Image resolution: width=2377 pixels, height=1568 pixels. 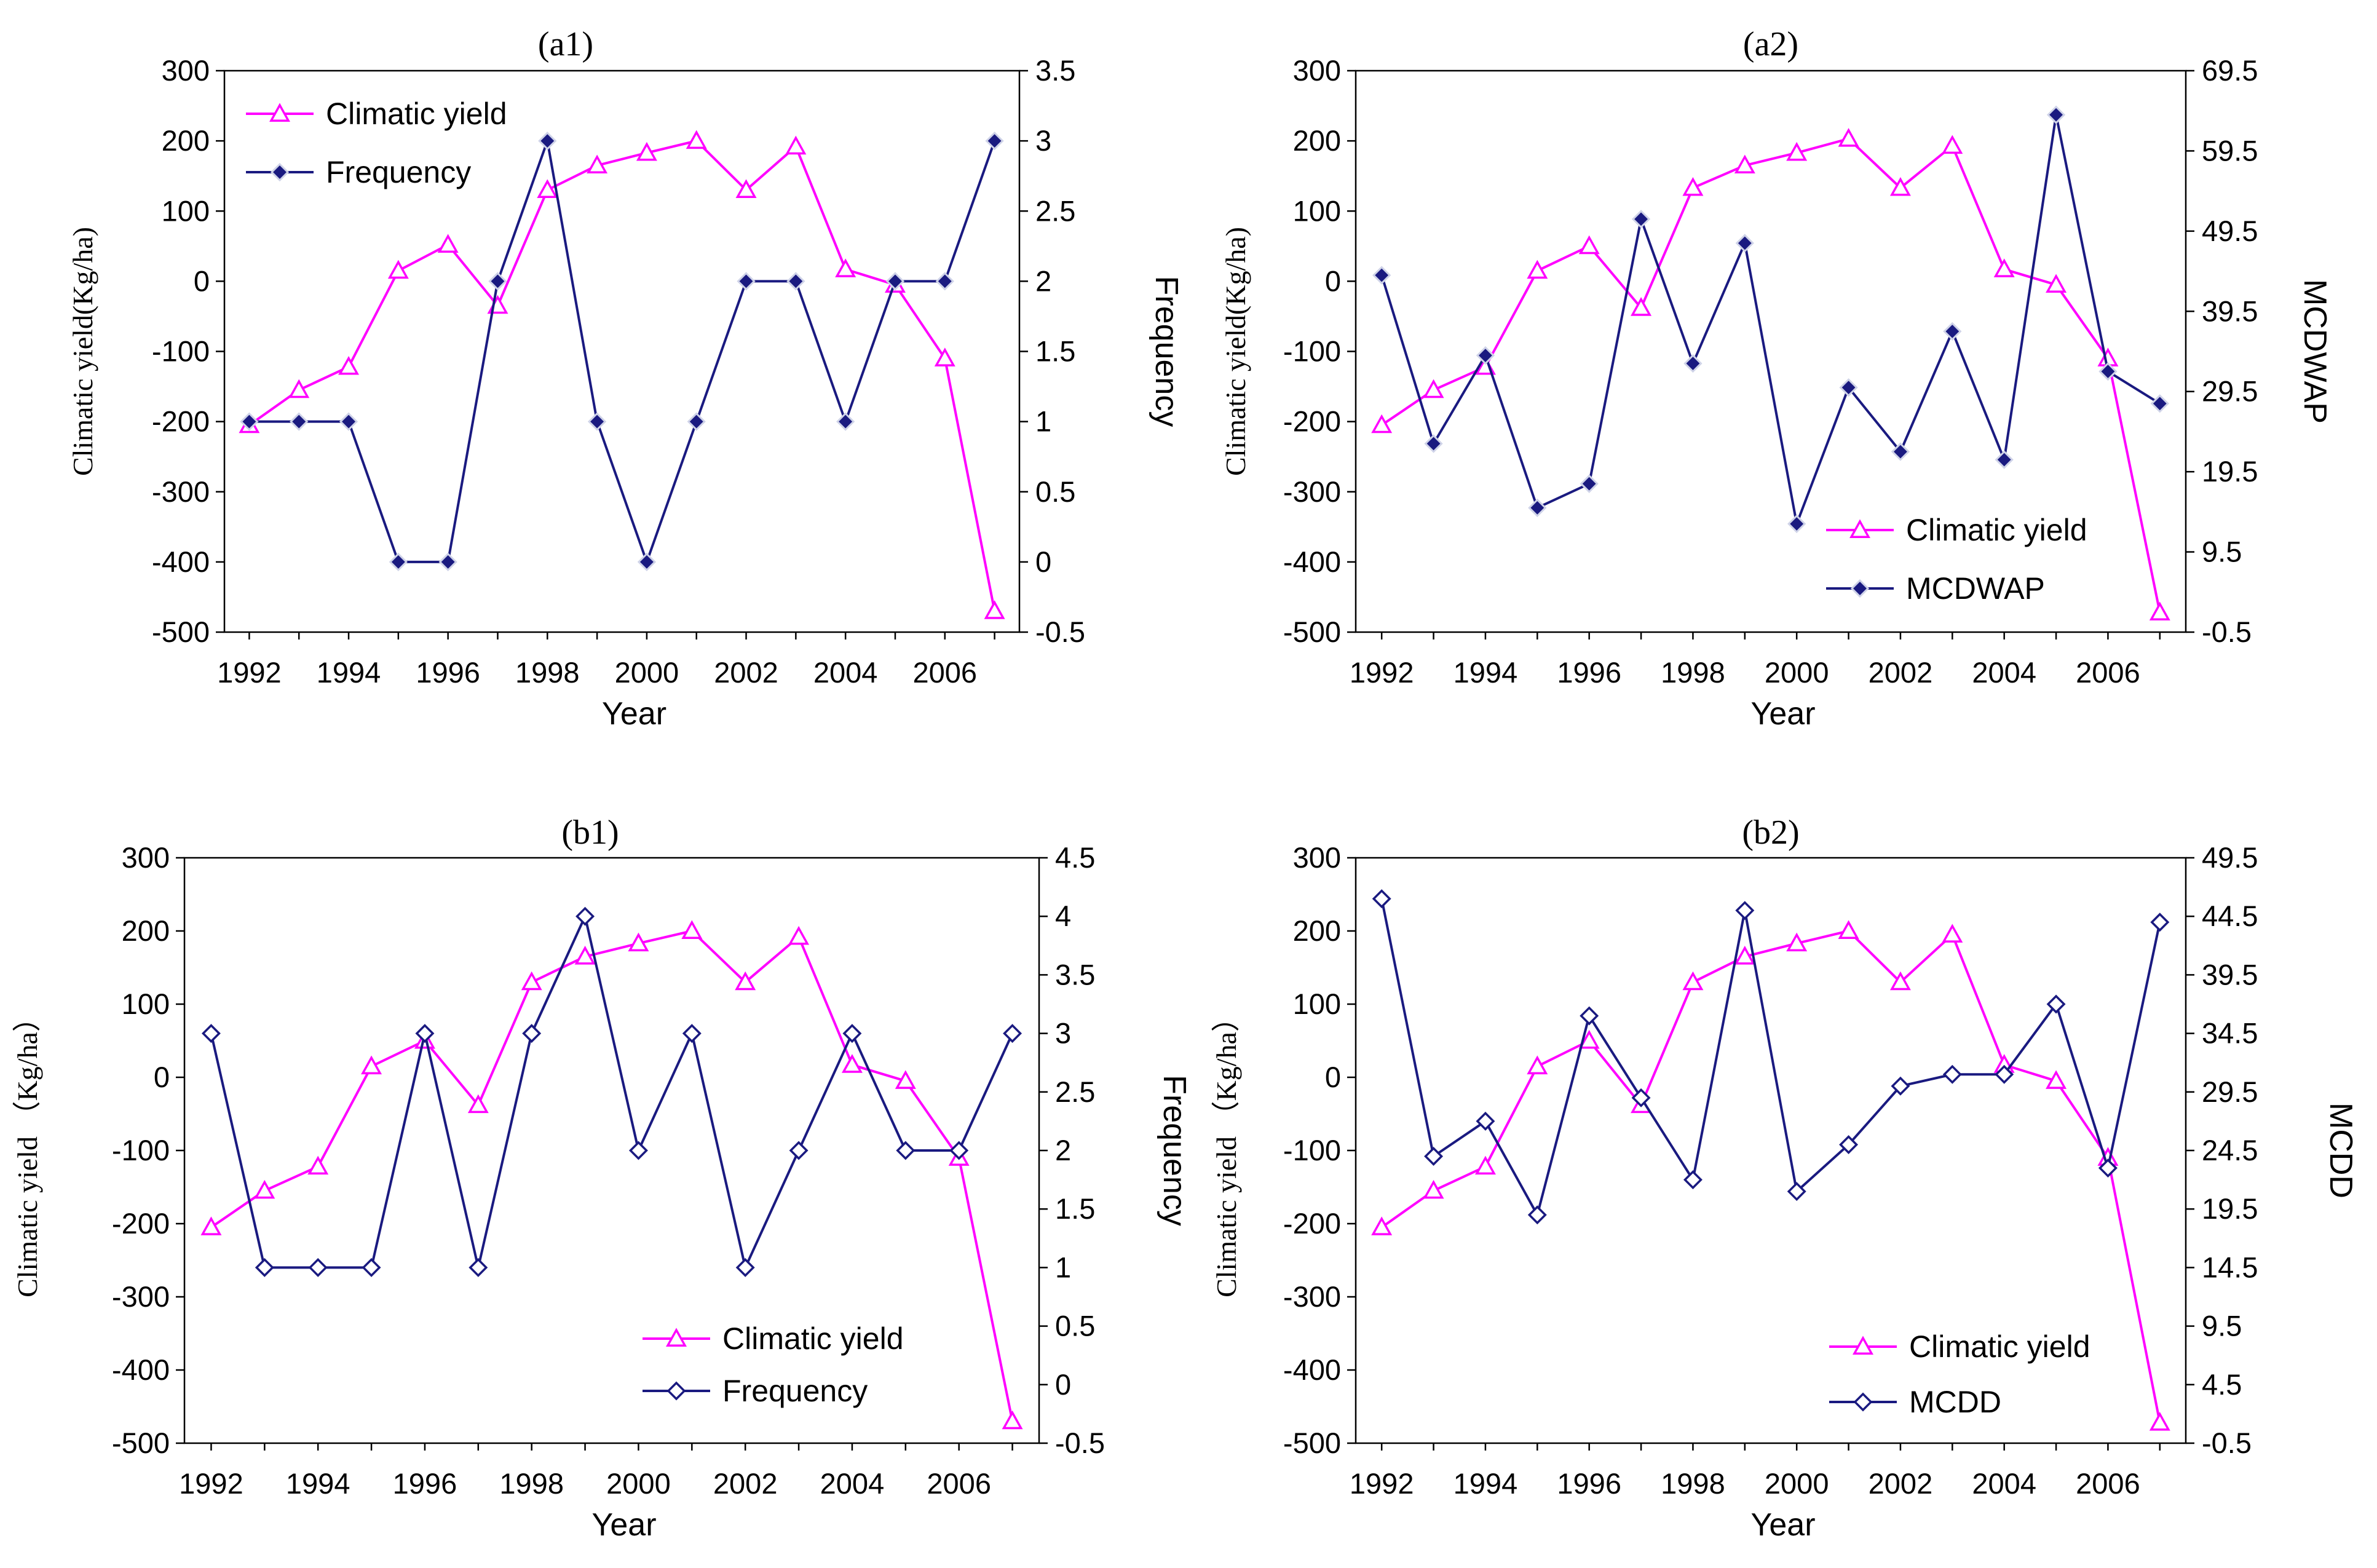 What do you see at coordinates (2230, 857) in the screenshot?
I see `y2-tick-label: 49.5` at bounding box center [2230, 857].